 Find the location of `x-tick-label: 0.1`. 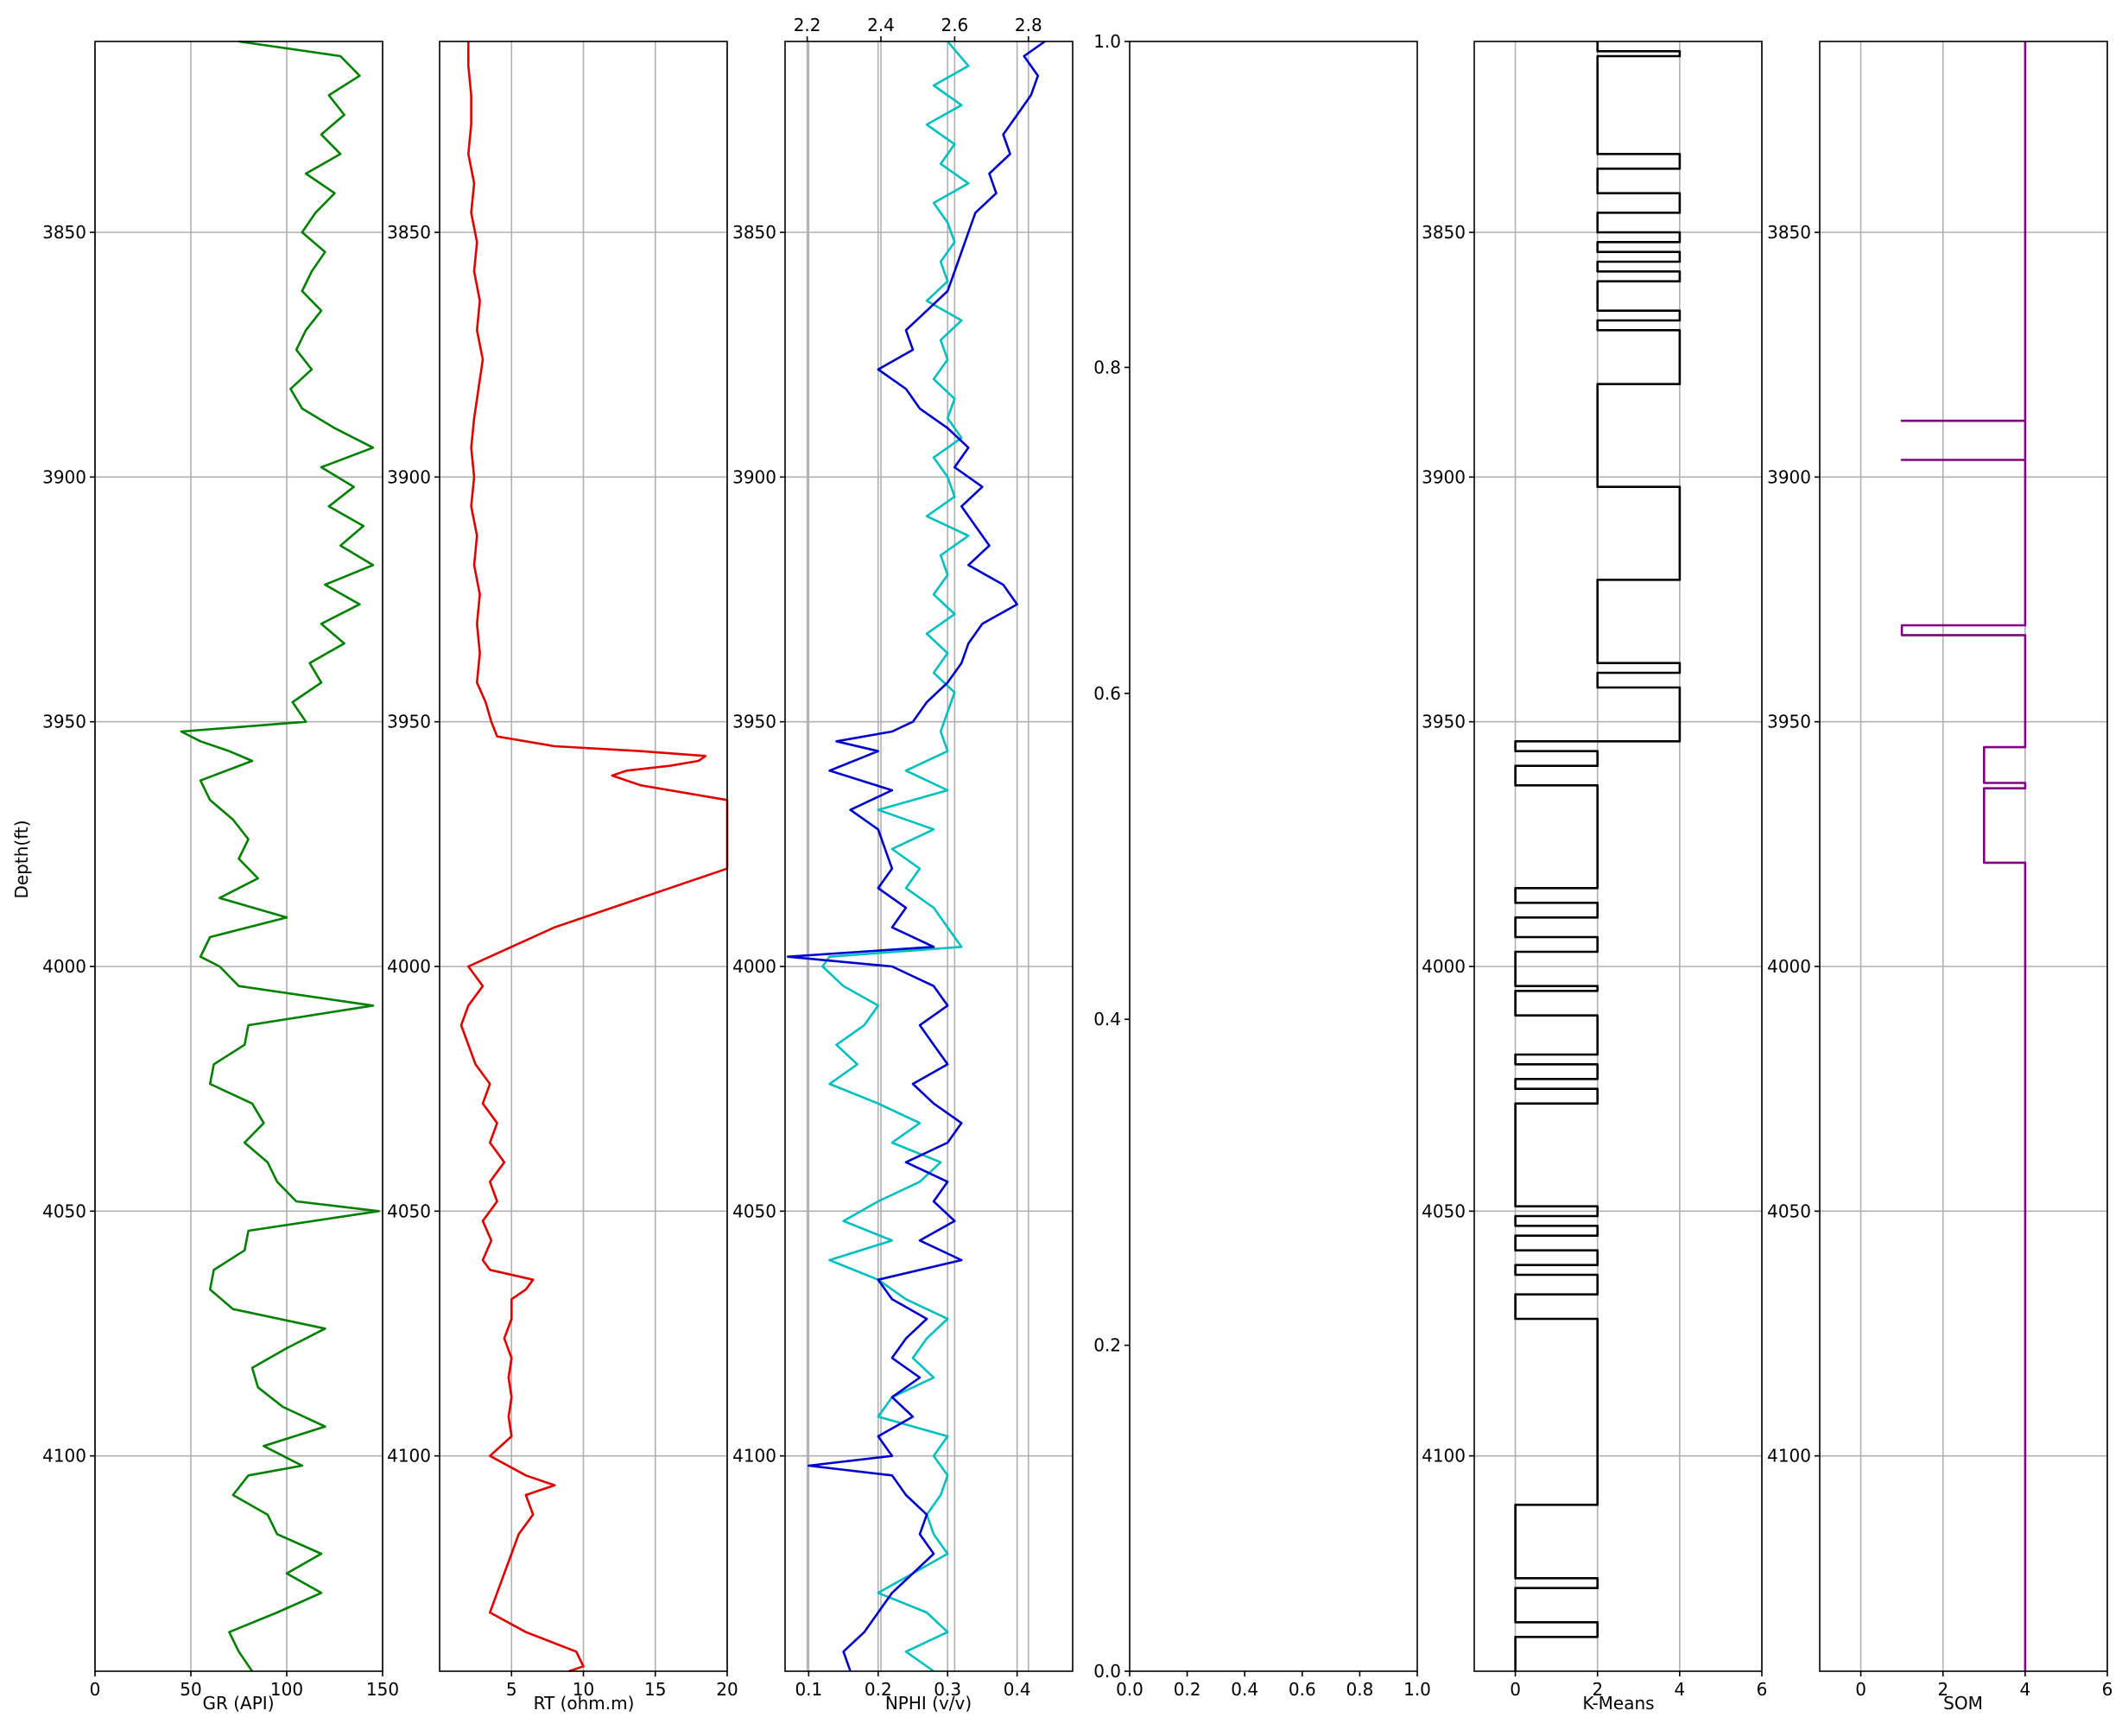

x-tick-label: 0.1 is located at coordinates (808, 1689).